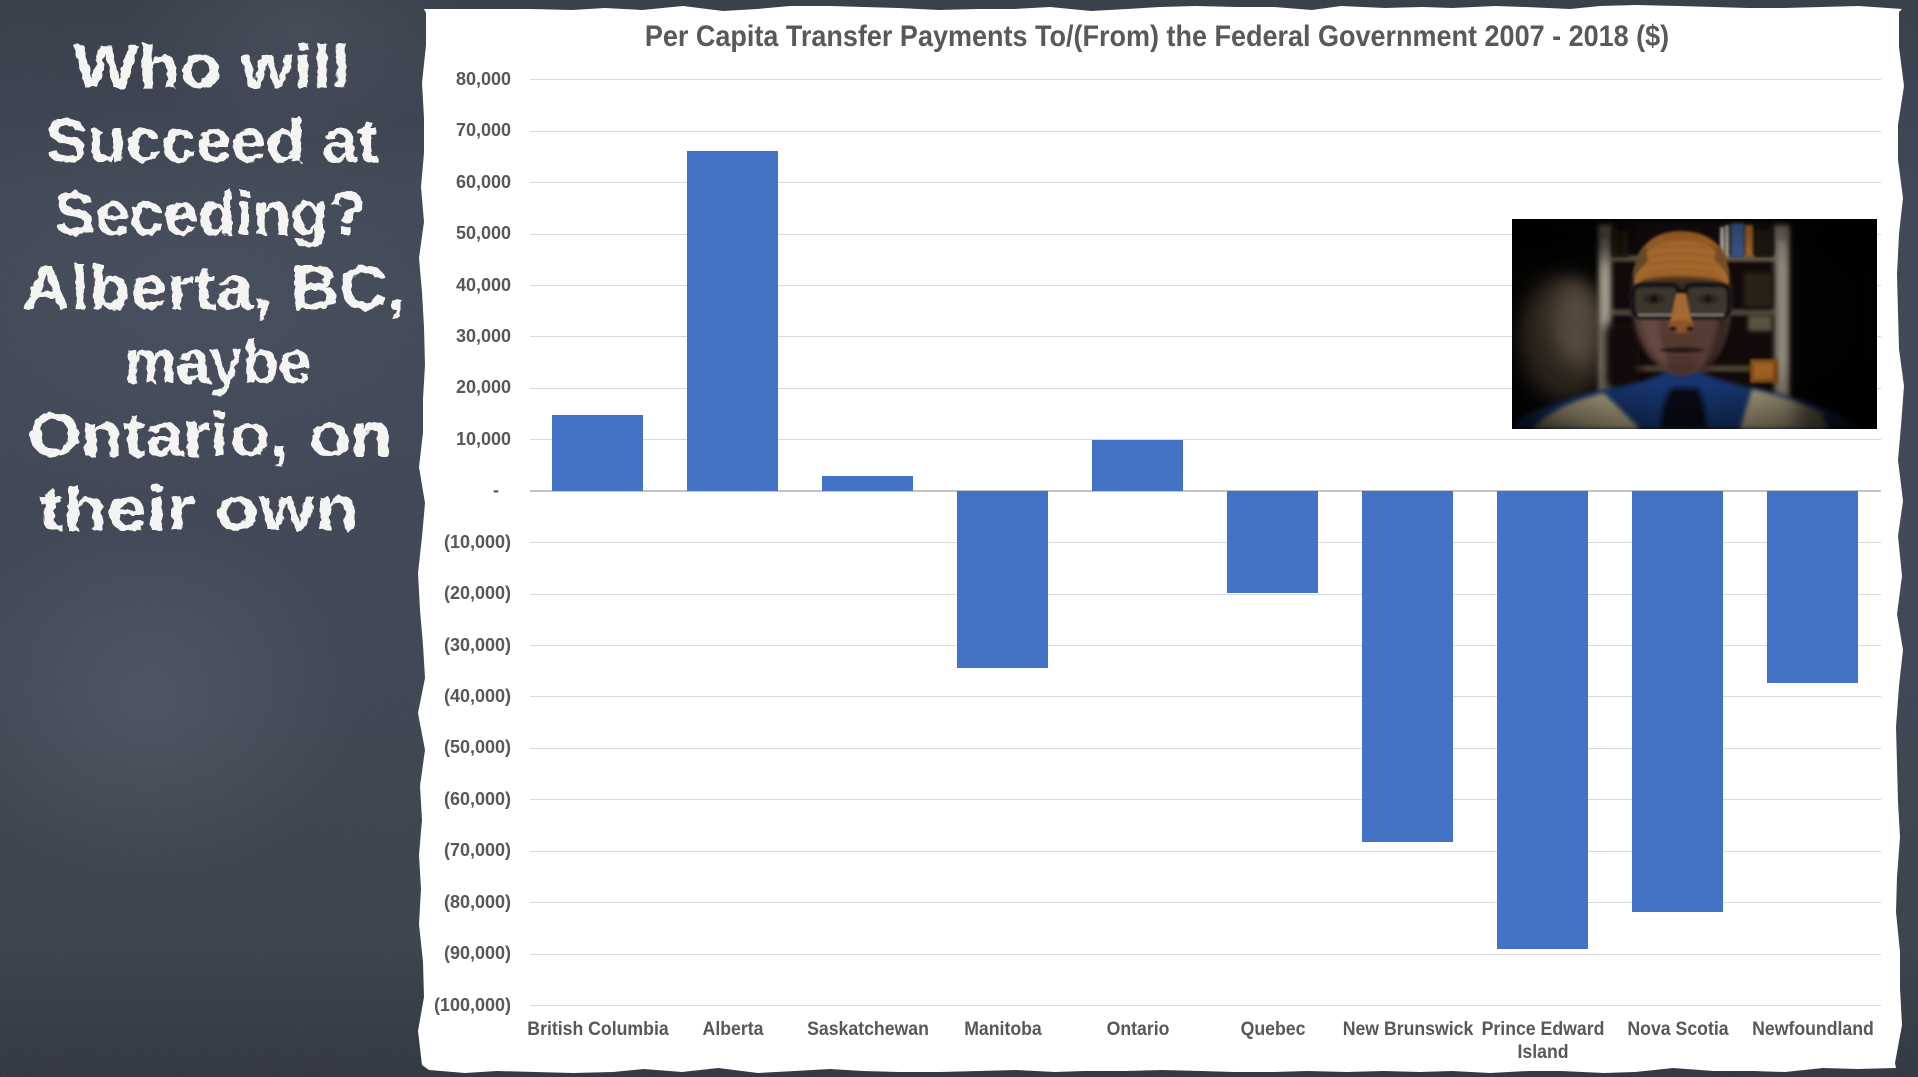  I want to click on svg-text: Alberta, BC,, so click(214, 288).